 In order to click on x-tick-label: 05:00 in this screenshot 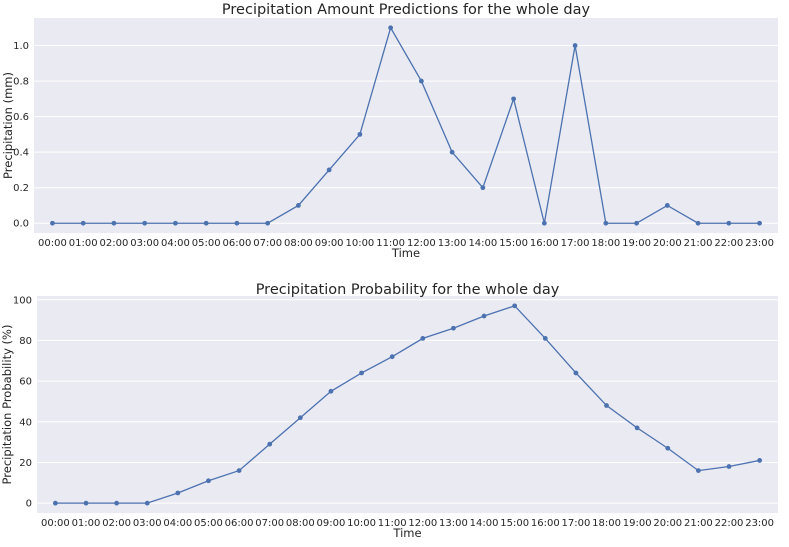, I will do `click(208, 523)`.